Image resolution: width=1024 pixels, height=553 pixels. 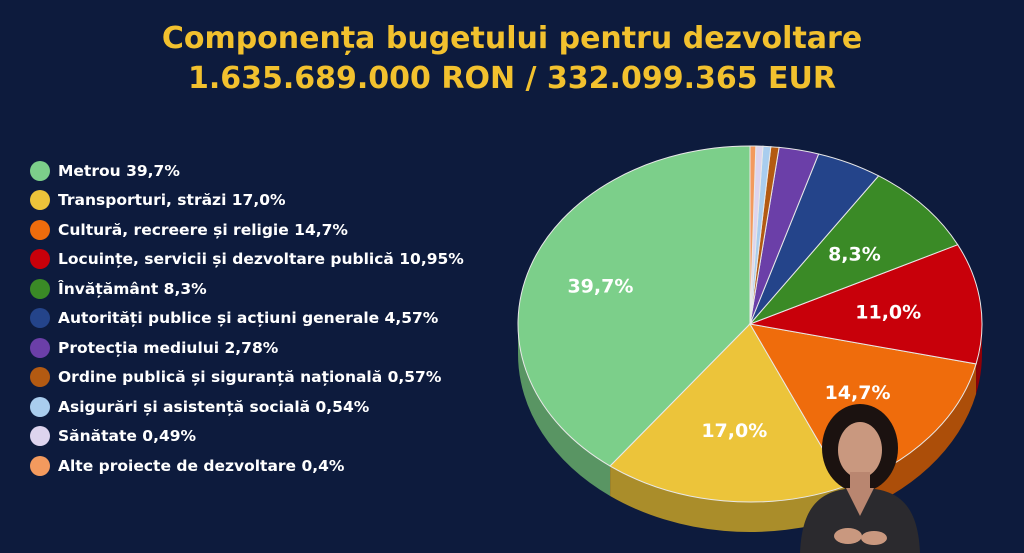 What do you see at coordinates (119, 170) in the screenshot?
I see `legend-label: Metrou 39,7%` at bounding box center [119, 170].